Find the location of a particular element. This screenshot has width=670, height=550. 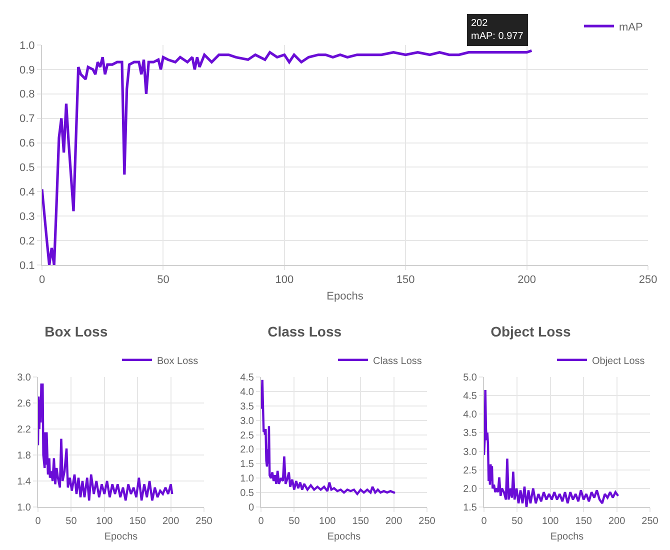

chart-title: Box Loss is located at coordinates (76, 332).